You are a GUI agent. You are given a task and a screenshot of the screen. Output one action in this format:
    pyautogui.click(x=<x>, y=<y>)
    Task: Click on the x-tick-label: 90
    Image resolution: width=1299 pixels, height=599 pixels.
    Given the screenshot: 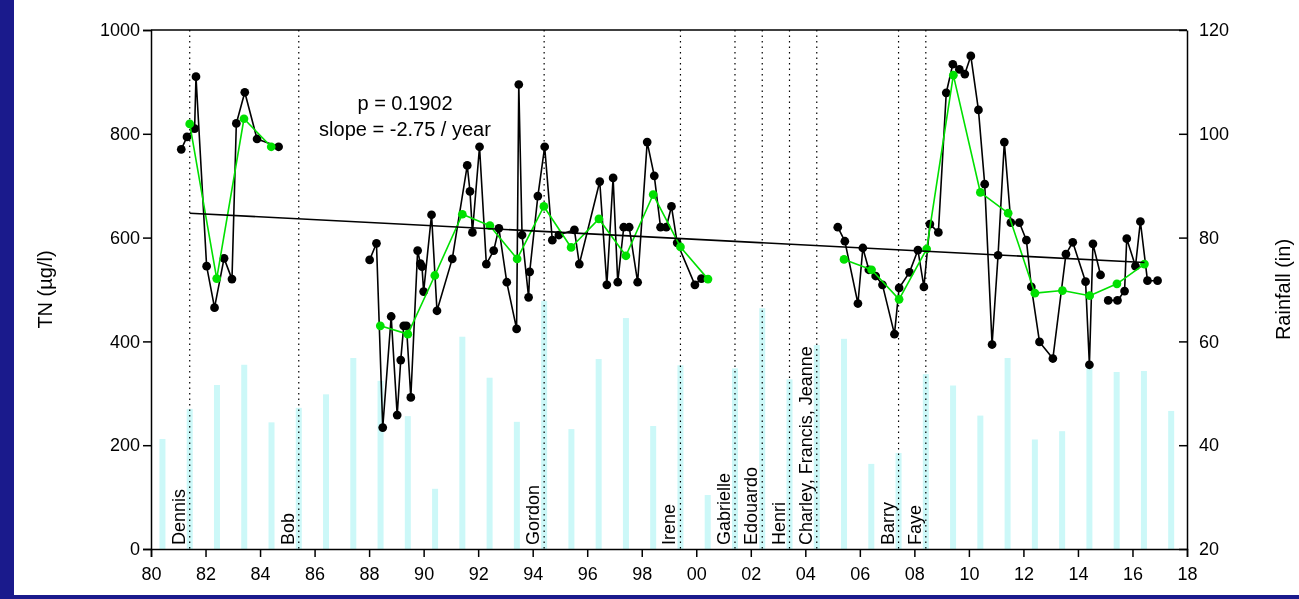 What is the action you would take?
    pyautogui.click(x=424, y=573)
    